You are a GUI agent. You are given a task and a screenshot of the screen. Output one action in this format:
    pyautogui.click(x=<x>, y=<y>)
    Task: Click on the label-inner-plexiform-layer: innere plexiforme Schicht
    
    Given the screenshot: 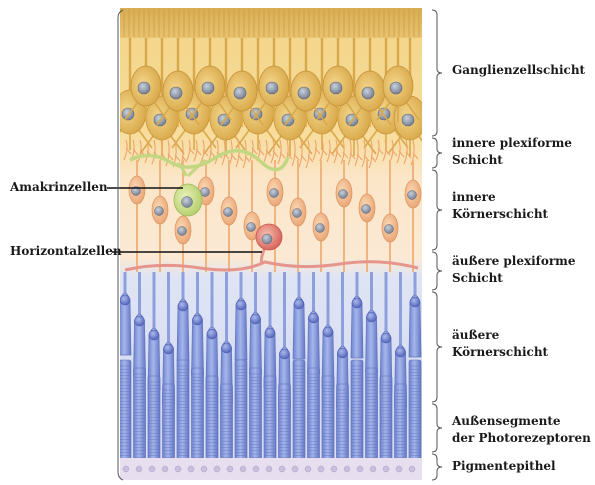 What is the action you would take?
    pyautogui.click(x=512, y=151)
    